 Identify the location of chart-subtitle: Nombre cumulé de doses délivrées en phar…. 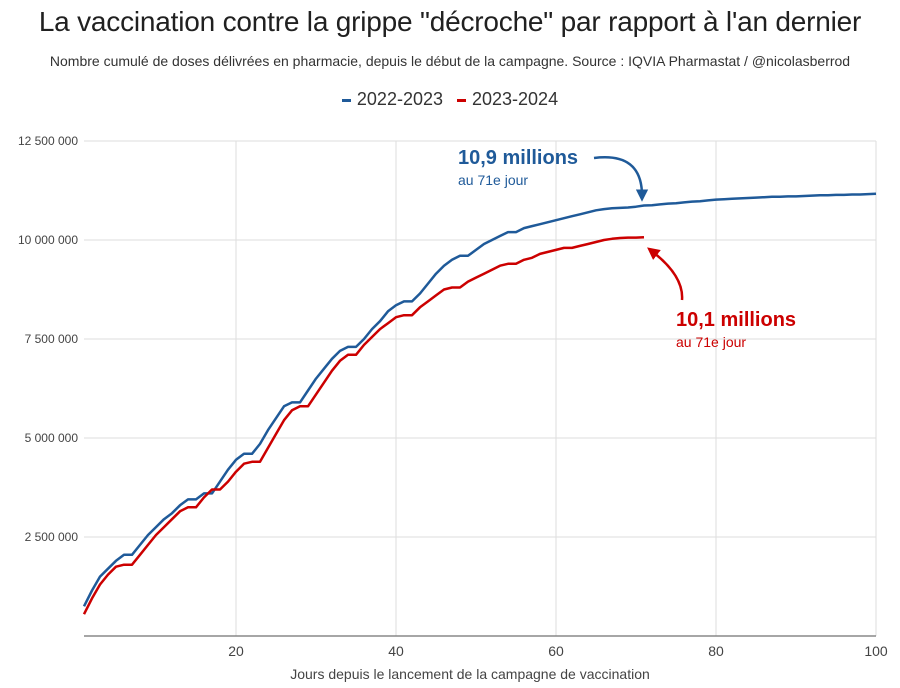
(450, 61).